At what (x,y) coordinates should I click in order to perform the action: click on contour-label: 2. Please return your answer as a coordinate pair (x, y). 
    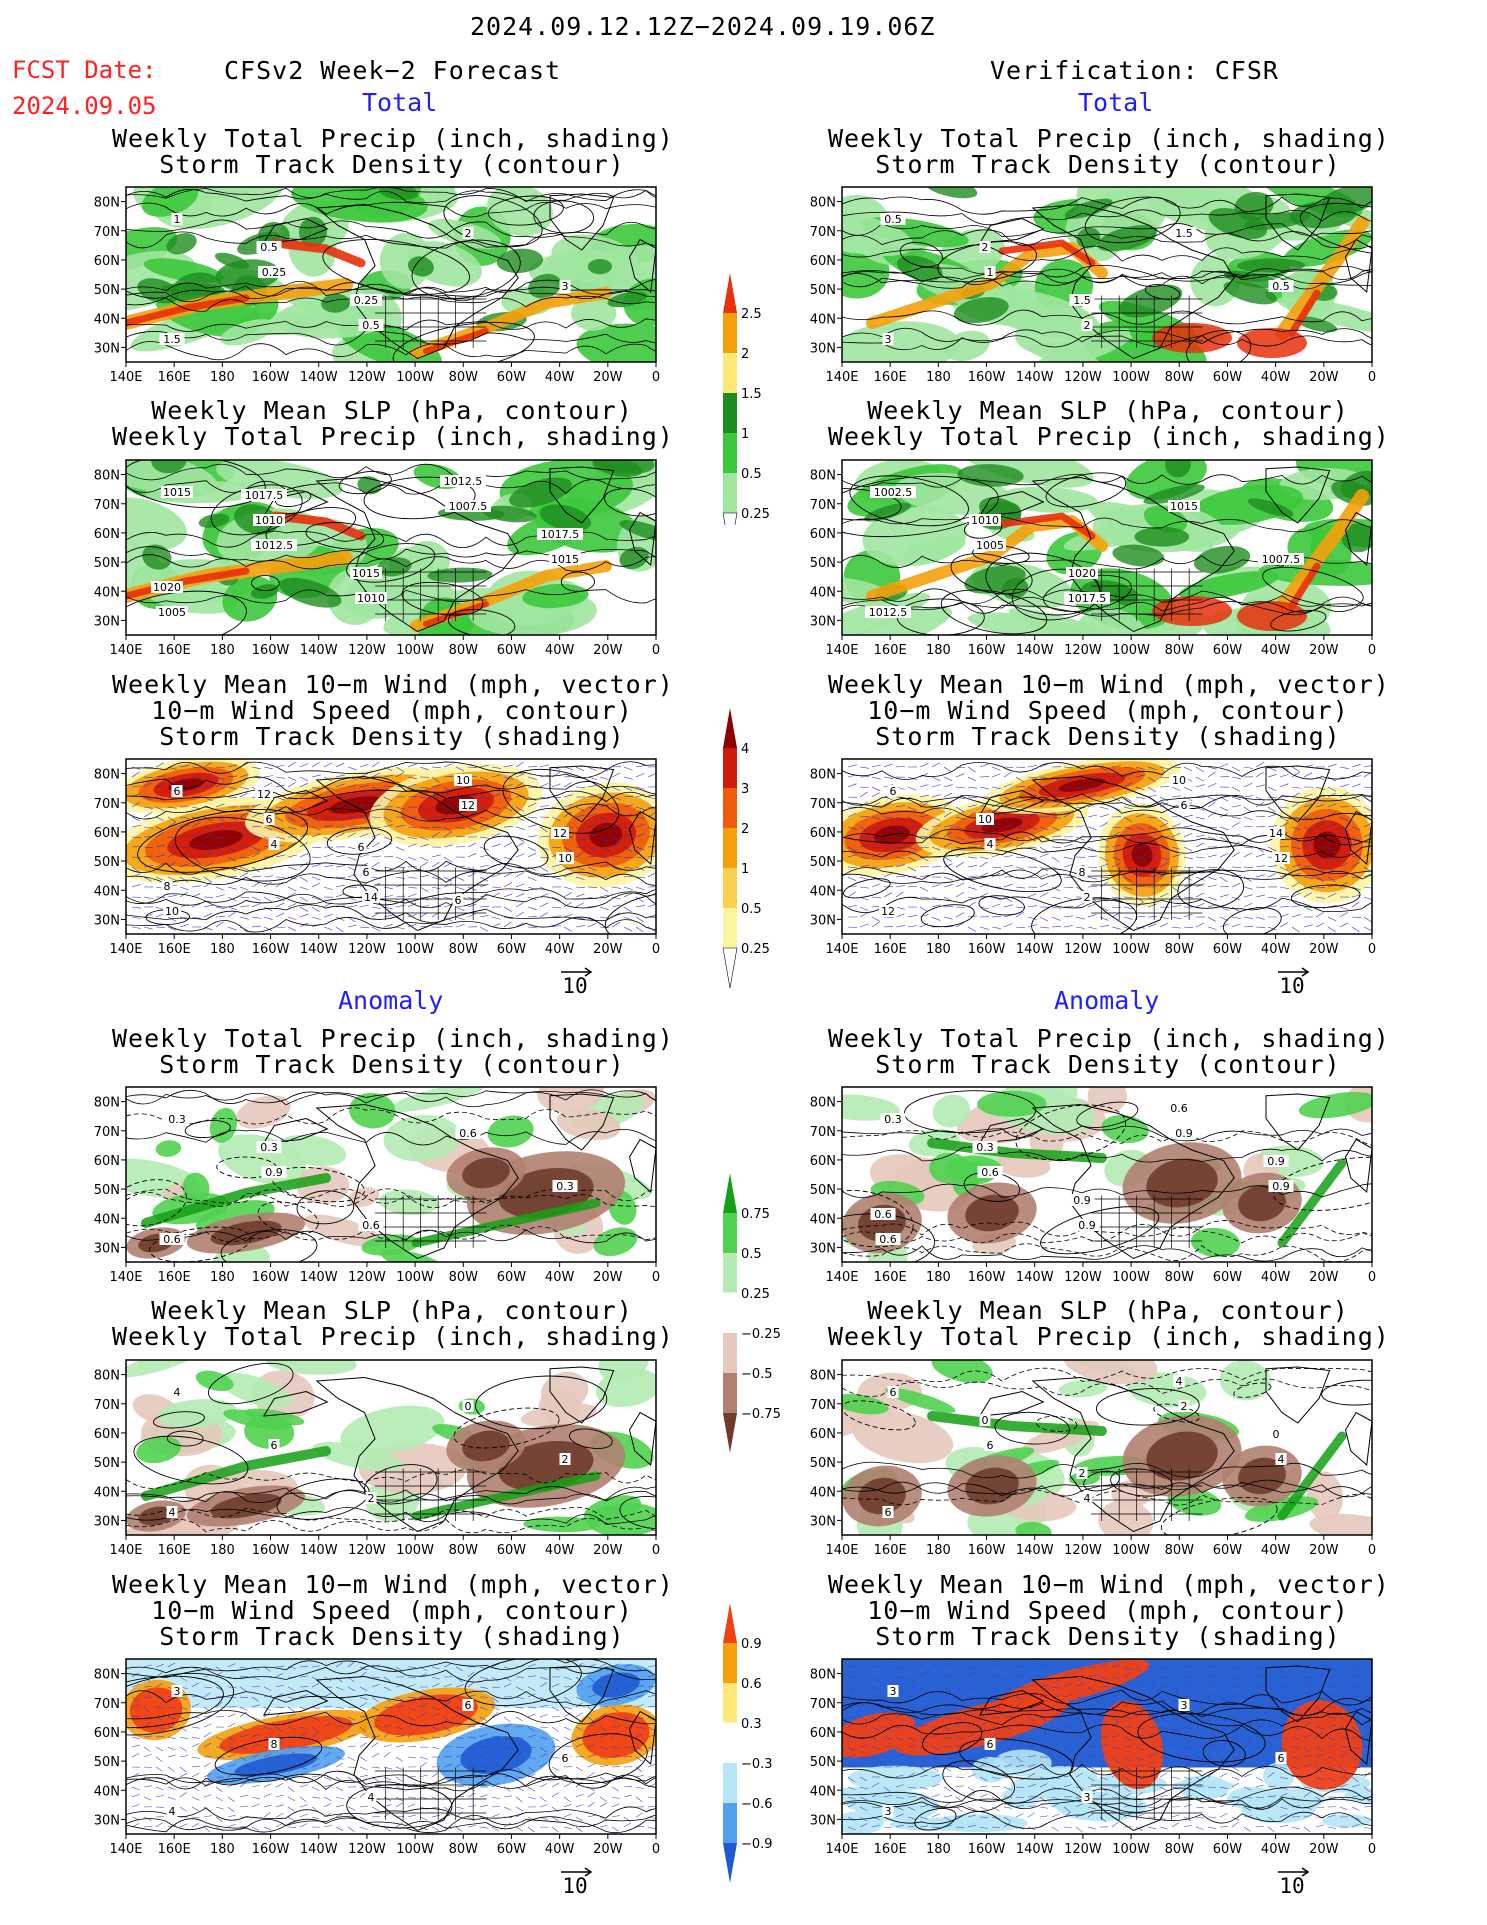
    Looking at the image, I should click on (985, 247).